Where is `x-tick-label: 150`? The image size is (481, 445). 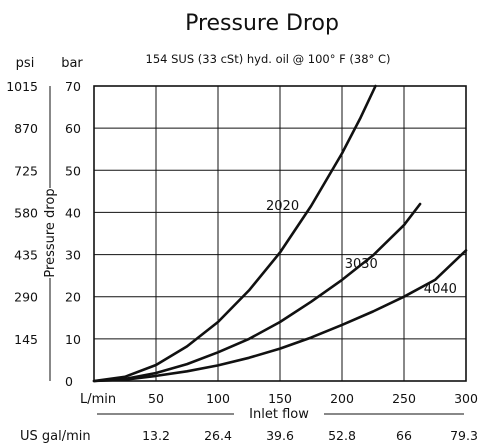
x-tick-label: 150 is located at coordinates (280, 398).